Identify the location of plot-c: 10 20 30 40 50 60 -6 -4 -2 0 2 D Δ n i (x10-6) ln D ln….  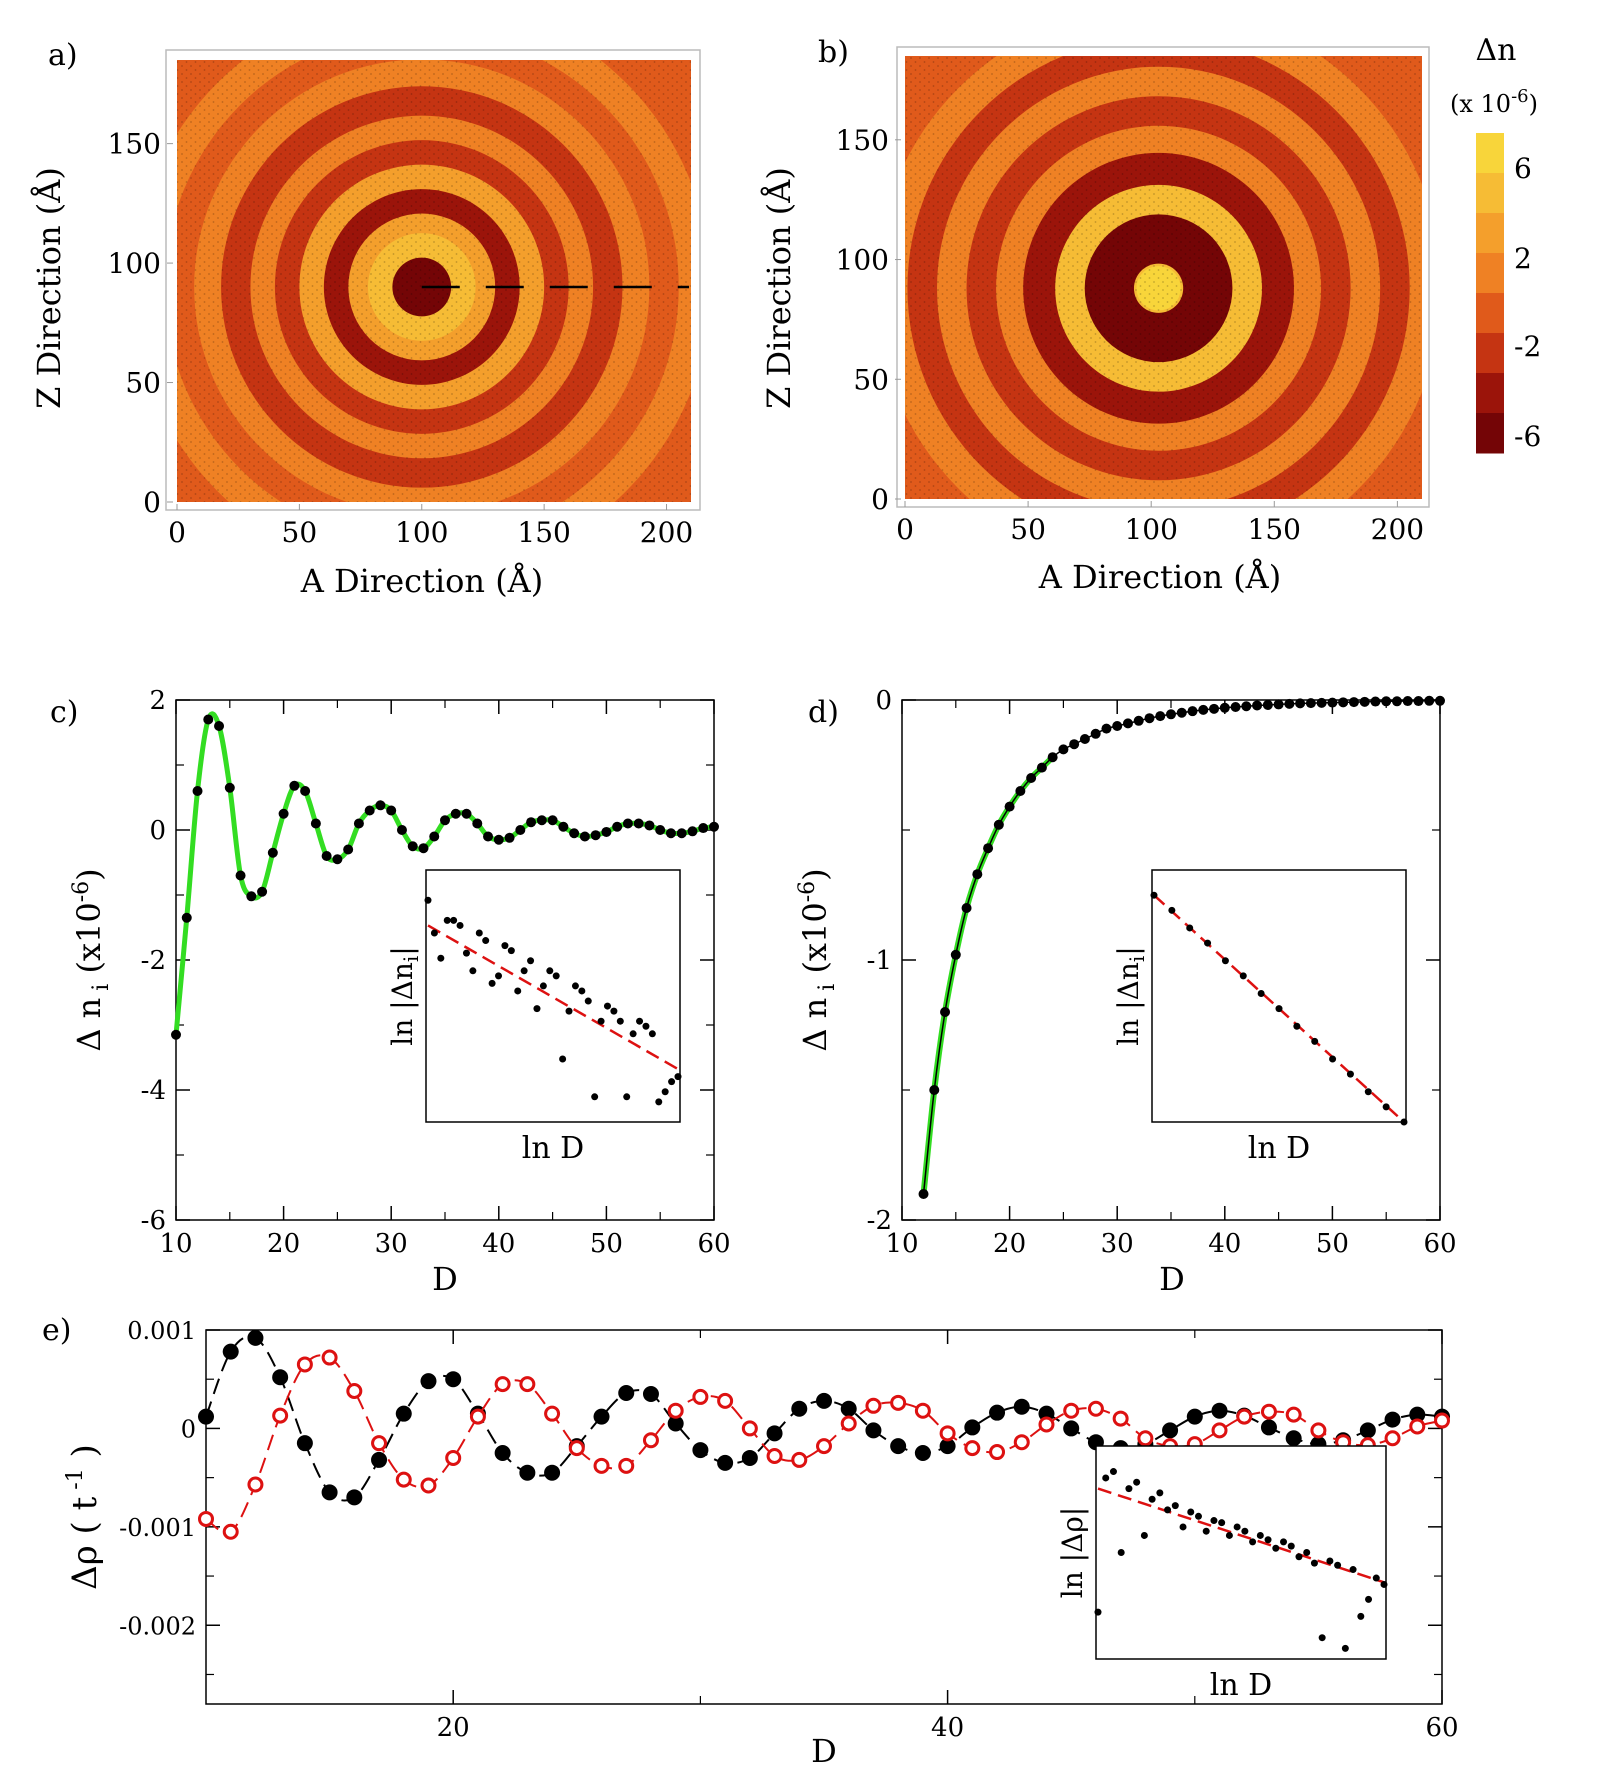
(400, 992).